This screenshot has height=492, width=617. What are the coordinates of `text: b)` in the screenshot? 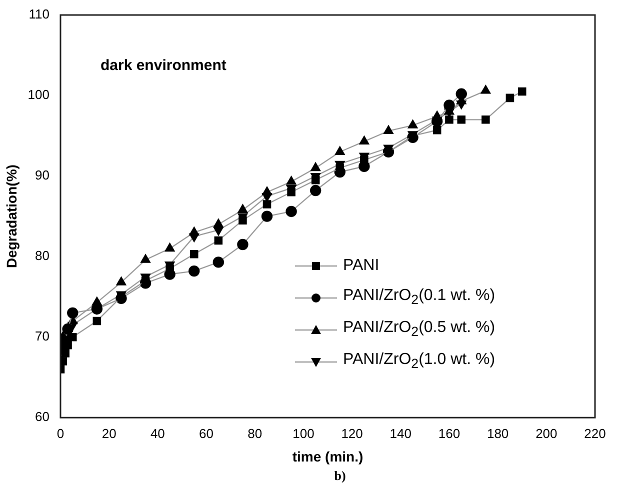 It's located at (340, 476).